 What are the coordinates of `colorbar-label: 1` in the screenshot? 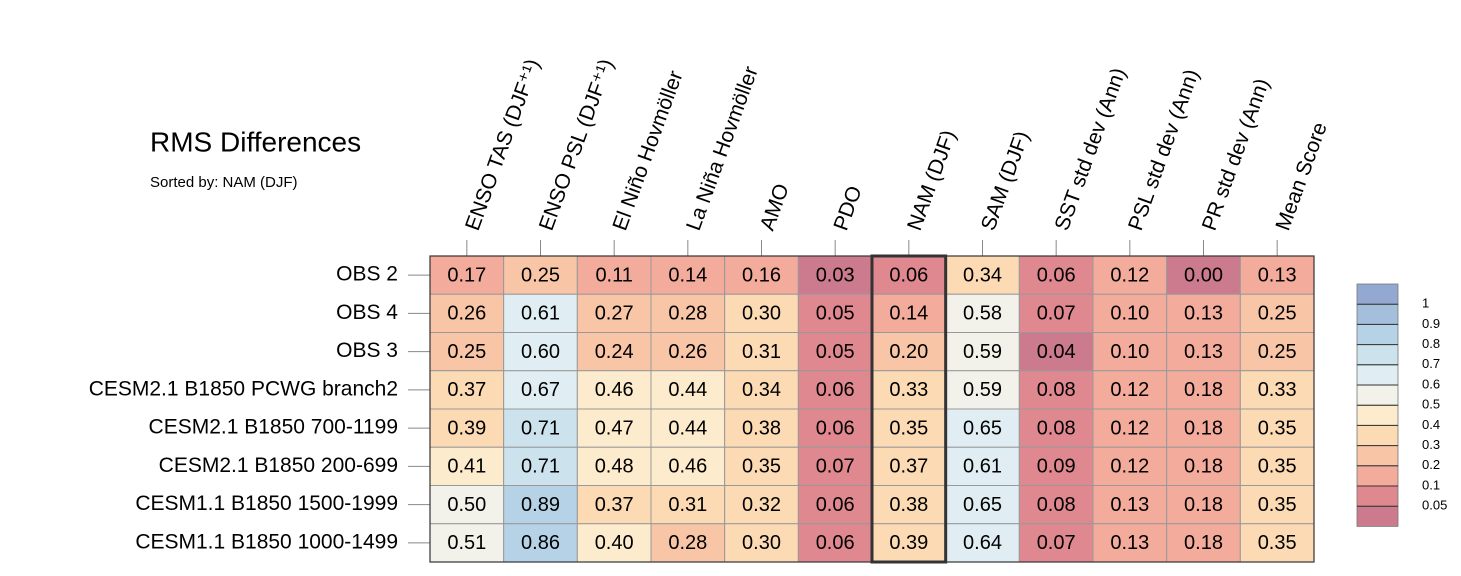 It's located at (1425, 303).